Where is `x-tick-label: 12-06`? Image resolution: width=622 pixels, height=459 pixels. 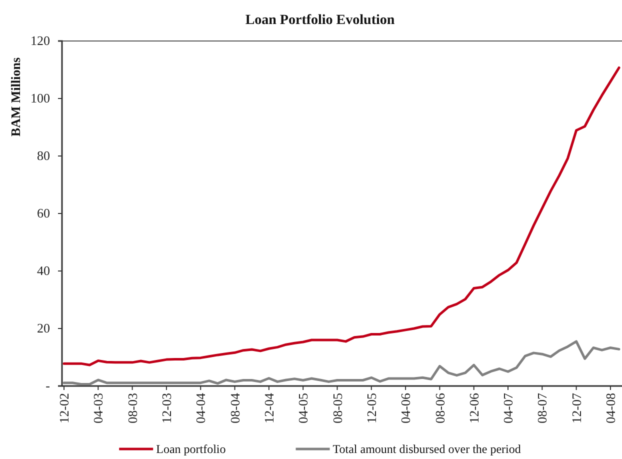
x-tick-label: 12-06 is located at coordinates (474, 408).